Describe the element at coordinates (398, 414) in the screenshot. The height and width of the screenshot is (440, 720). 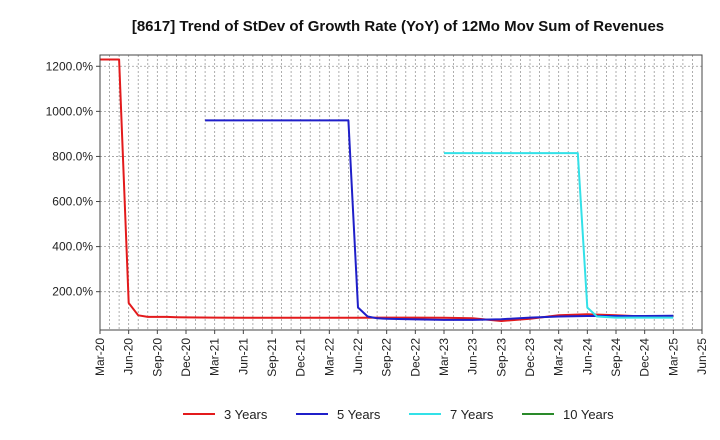
I see `legend: 3 Years 5 Years 7 Years 10 Years` at that location.